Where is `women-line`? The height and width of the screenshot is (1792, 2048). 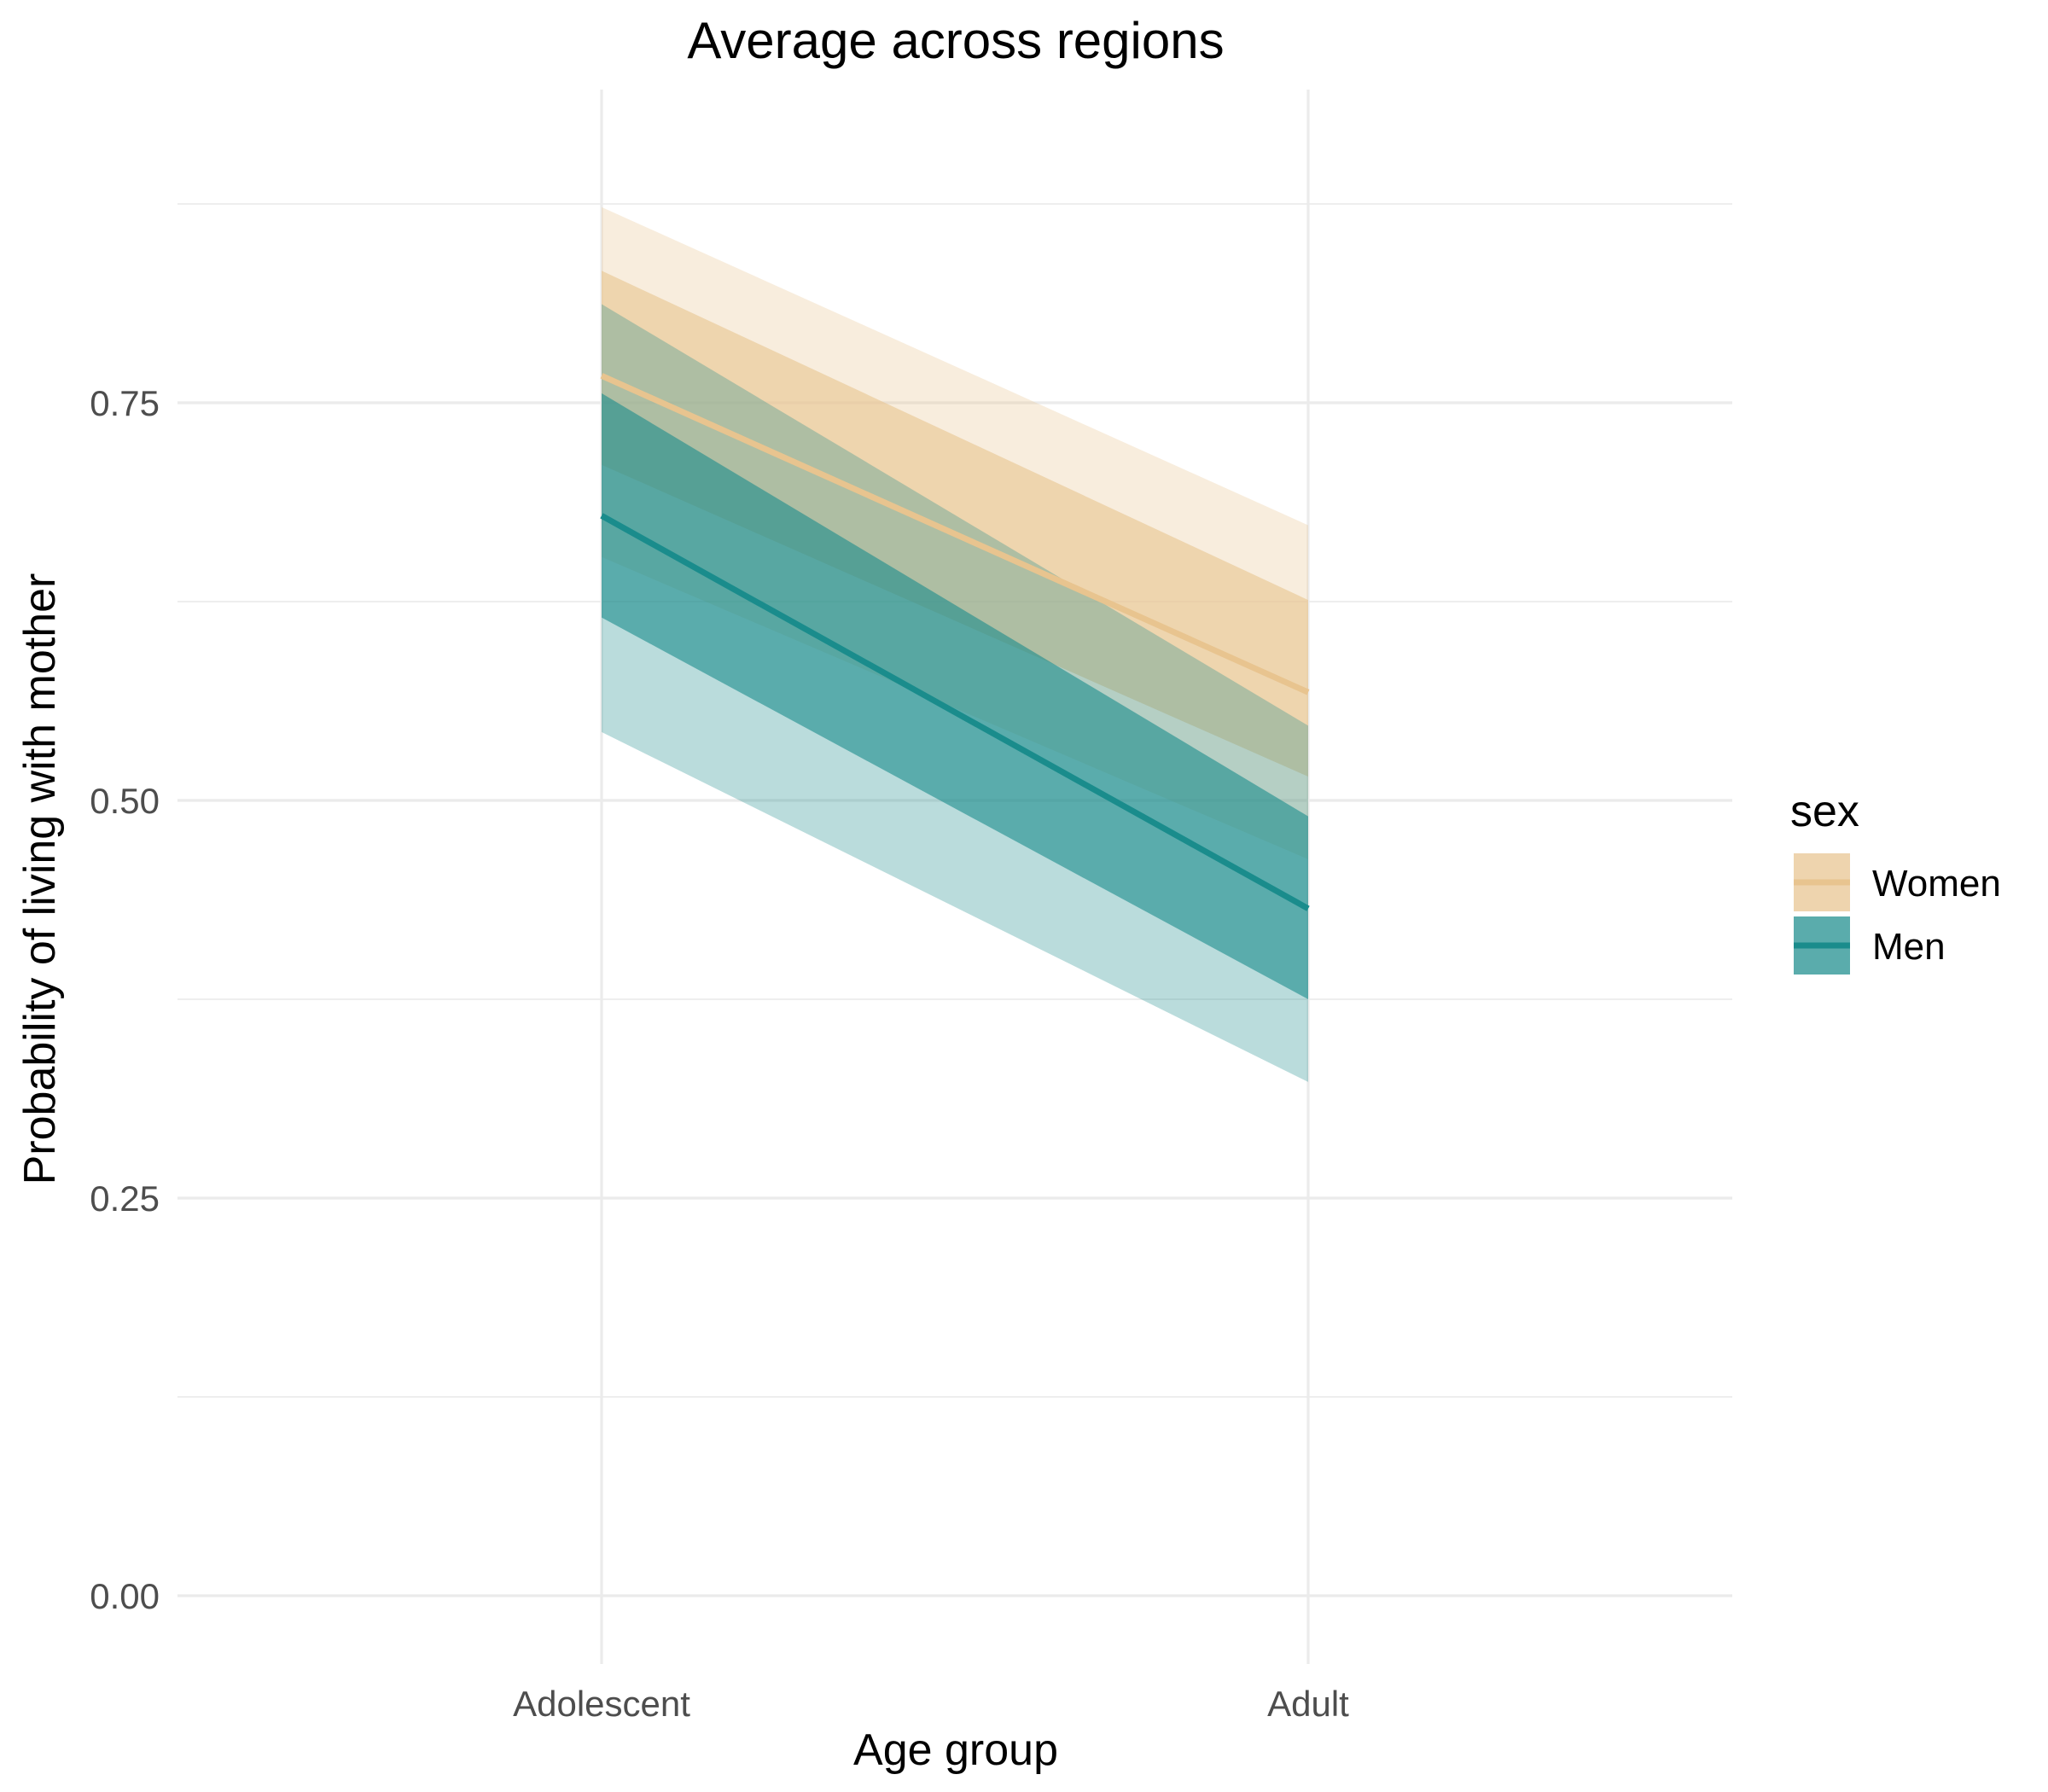
women-line is located at coordinates (955, 534).